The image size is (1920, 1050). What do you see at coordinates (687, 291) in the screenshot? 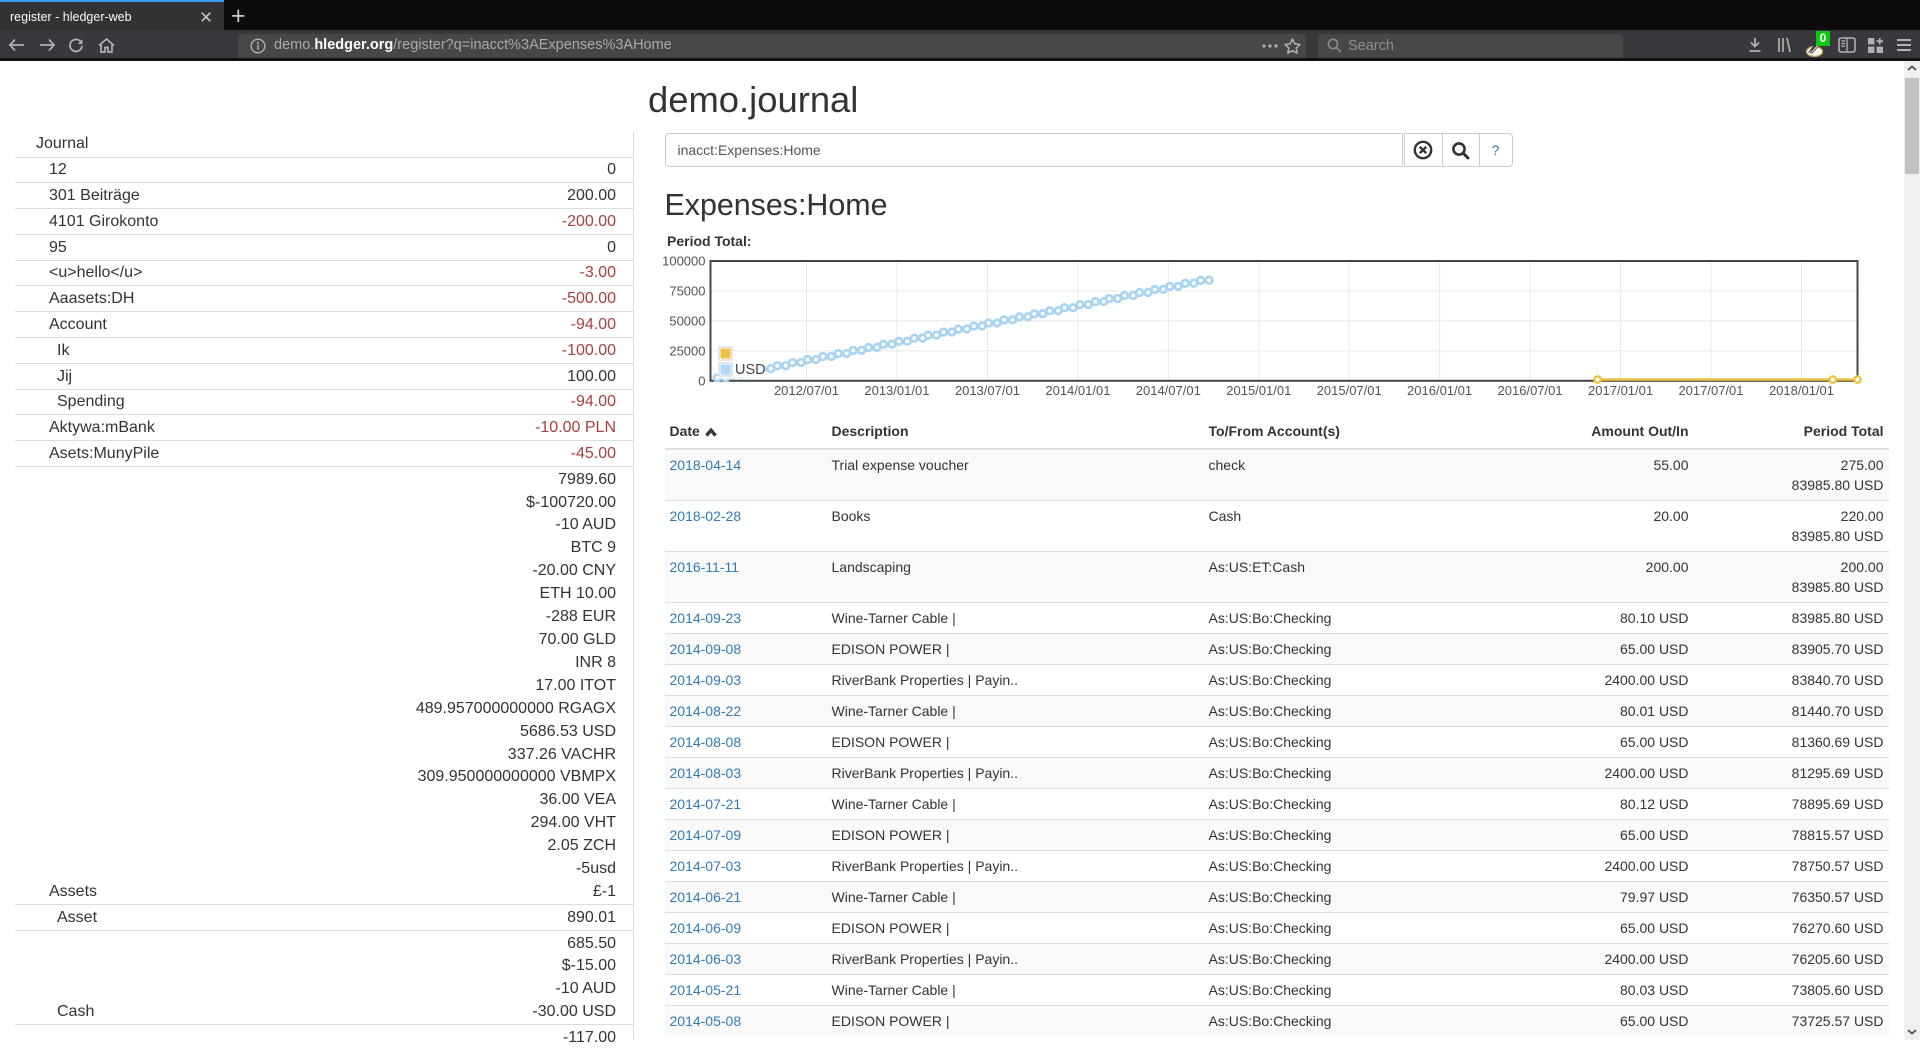
I see `svg-text: 75000` at bounding box center [687, 291].